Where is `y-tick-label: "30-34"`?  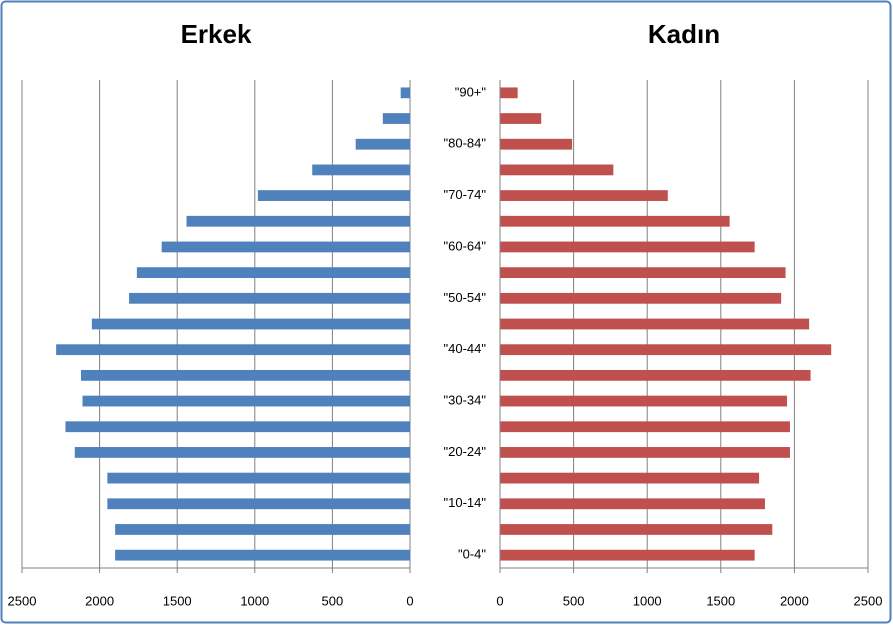 y-tick-label: "30-34" is located at coordinates (465, 399).